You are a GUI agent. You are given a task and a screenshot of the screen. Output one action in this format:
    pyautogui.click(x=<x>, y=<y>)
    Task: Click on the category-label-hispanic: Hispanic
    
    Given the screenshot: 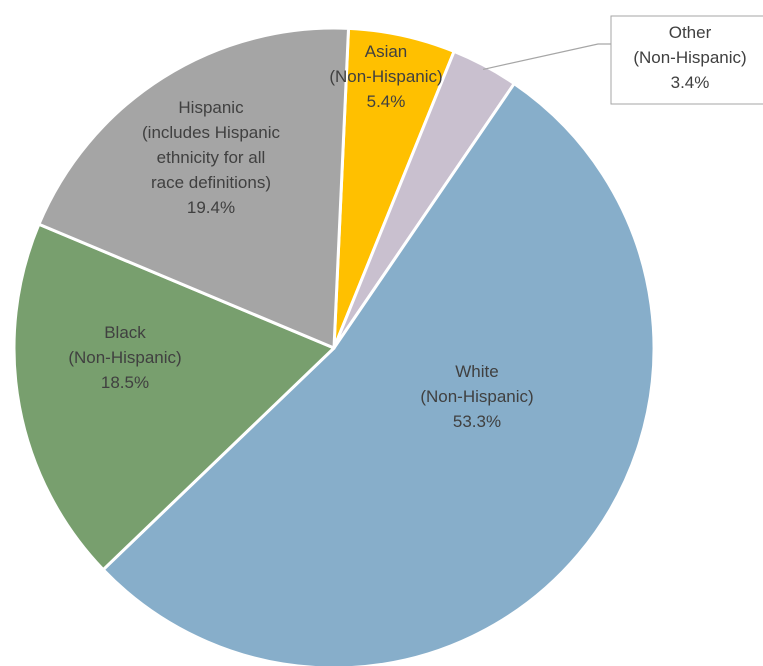 What is the action you would take?
    pyautogui.click(x=211, y=107)
    